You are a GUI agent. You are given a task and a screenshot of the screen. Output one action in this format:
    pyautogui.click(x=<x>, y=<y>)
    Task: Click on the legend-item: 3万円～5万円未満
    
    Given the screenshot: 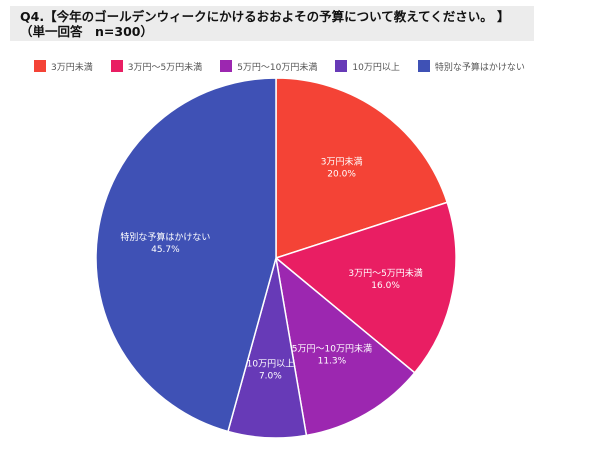 What is the action you would take?
    pyautogui.click(x=156, y=66)
    